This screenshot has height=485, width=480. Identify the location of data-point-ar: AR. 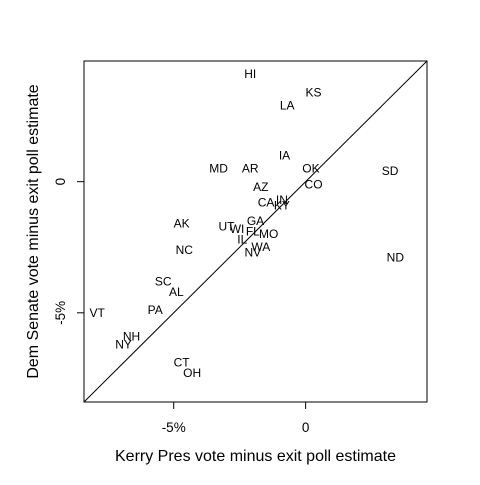
(250, 169).